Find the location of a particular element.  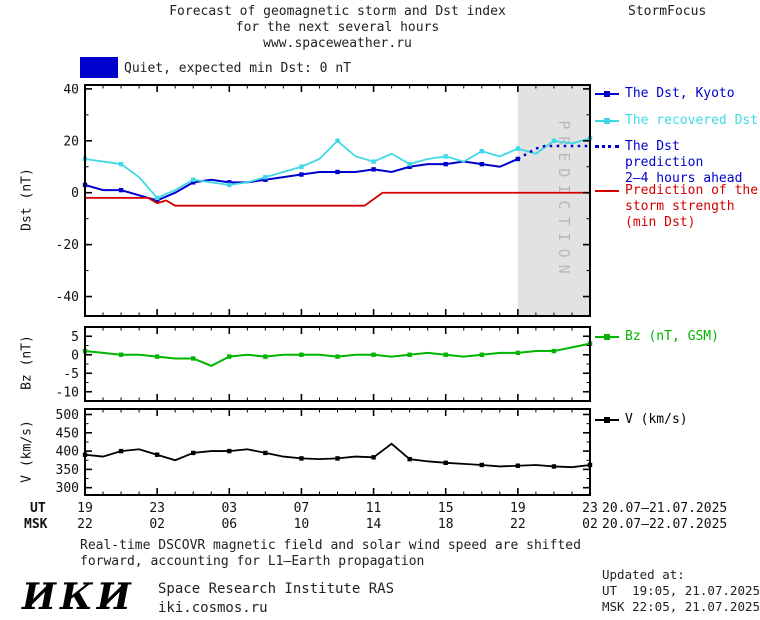

legend-label: V (km/s) is located at coordinates (656, 419).